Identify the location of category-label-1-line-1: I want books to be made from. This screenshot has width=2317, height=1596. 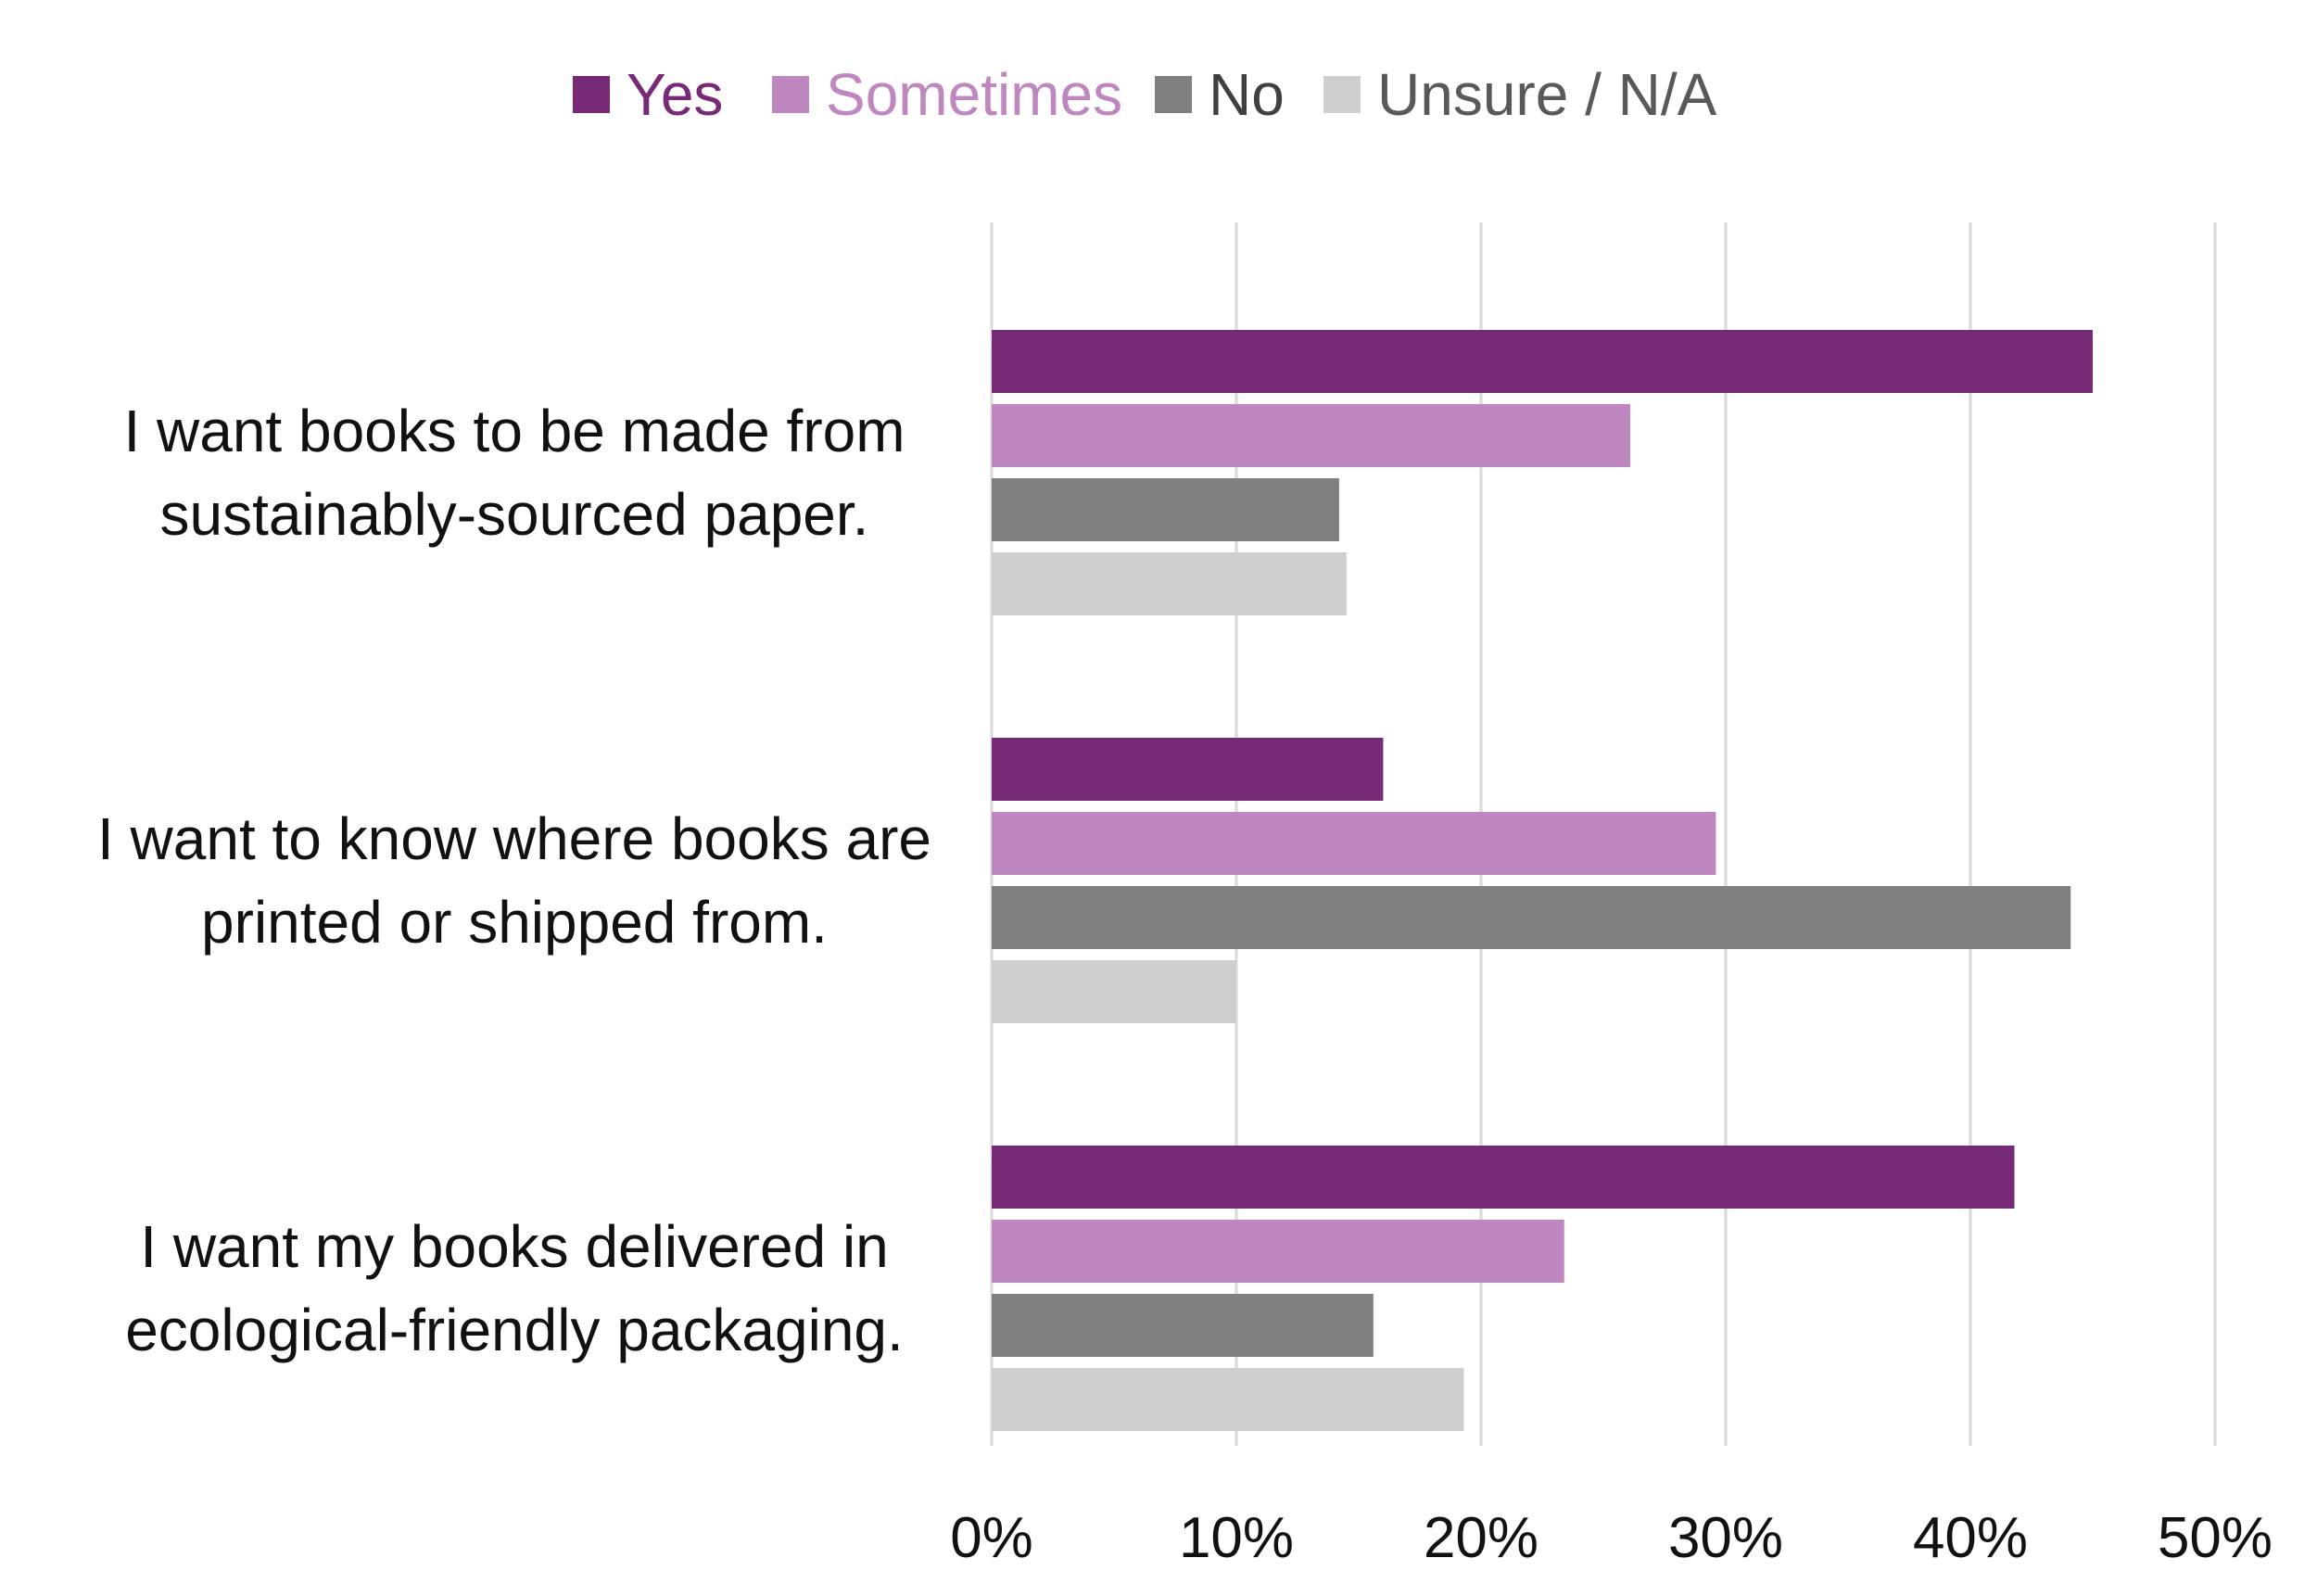
(514, 431).